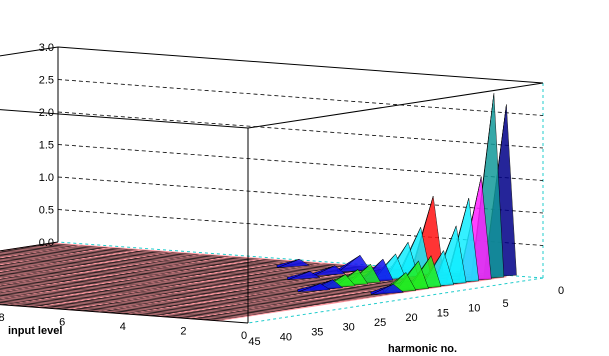  Describe the element at coordinates (304, 276) in the screenshot. I see `peak-19-face-right` at that location.